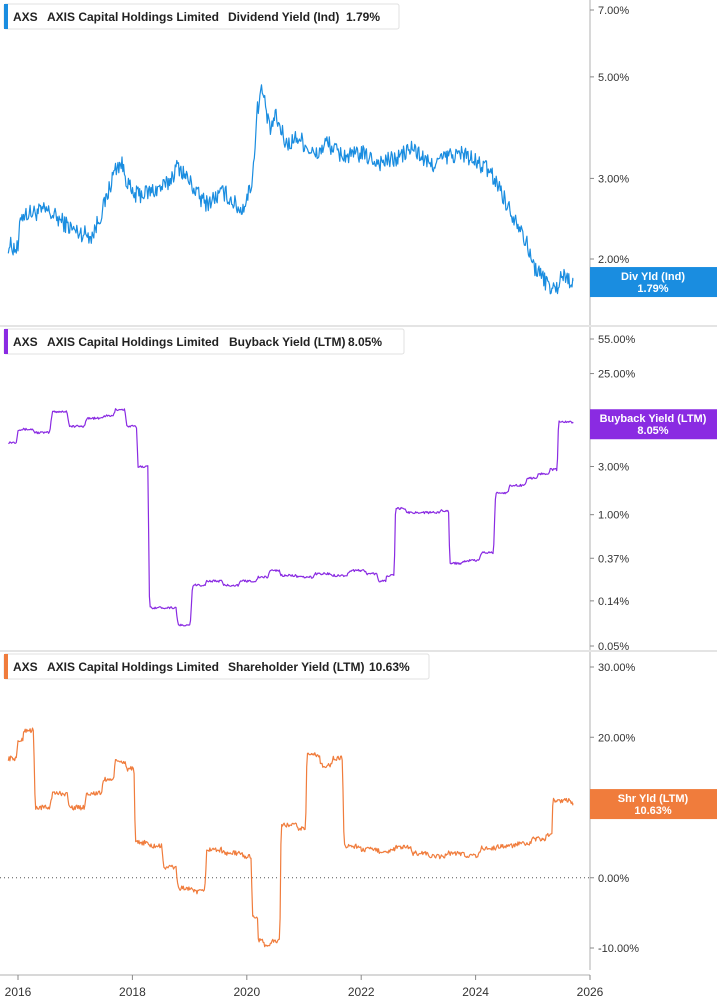  What do you see at coordinates (132, 992) in the screenshot?
I see `x-tick-label: 2018` at bounding box center [132, 992].